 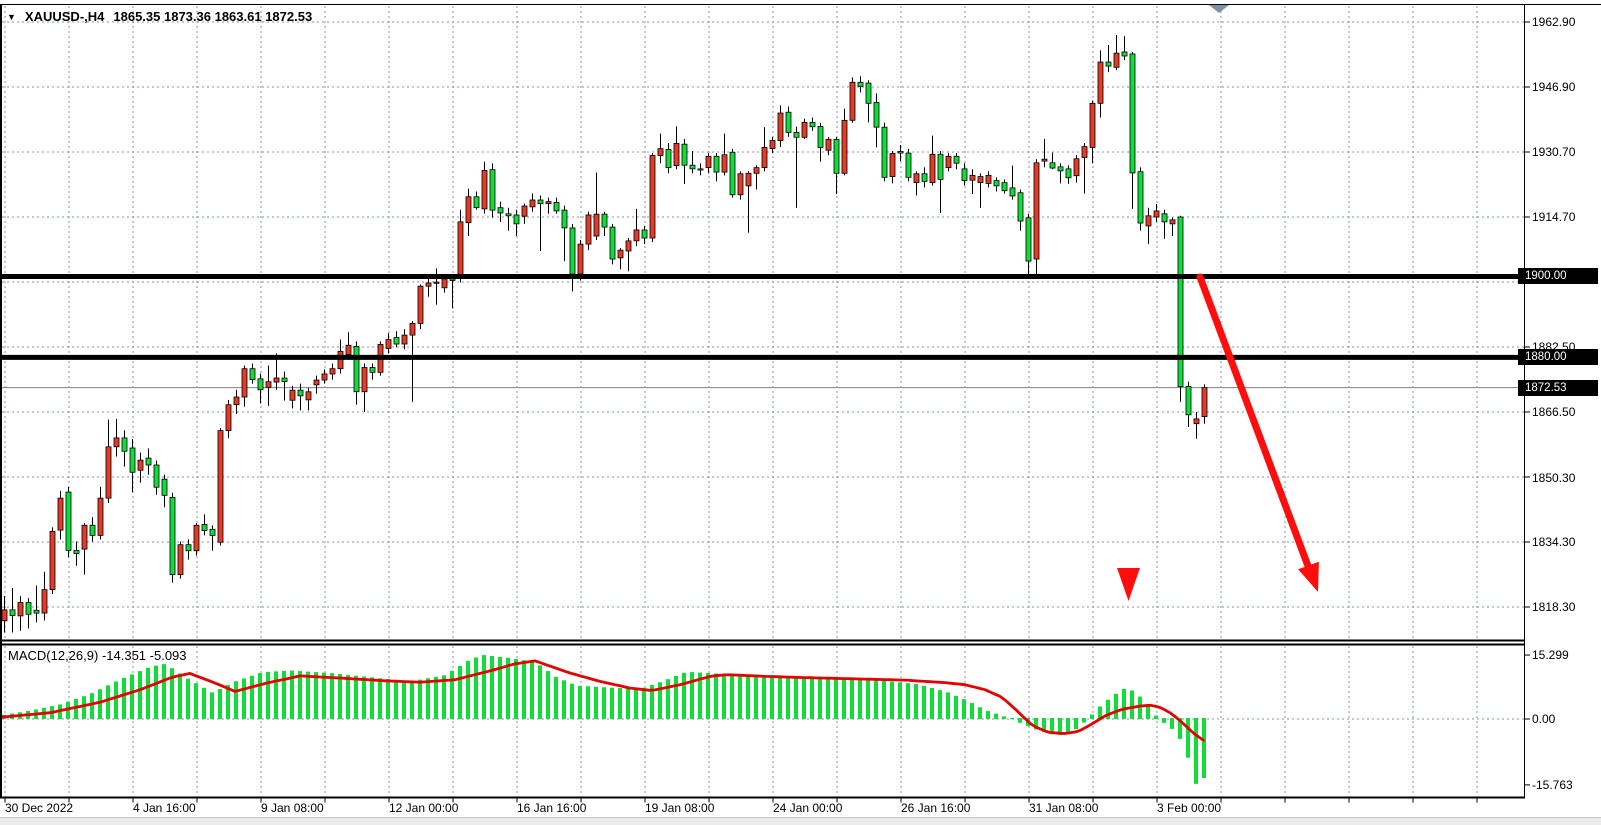 What do you see at coordinates (800, 821) in the screenshot?
I see `status-strip` at bounding box center [800, 821].